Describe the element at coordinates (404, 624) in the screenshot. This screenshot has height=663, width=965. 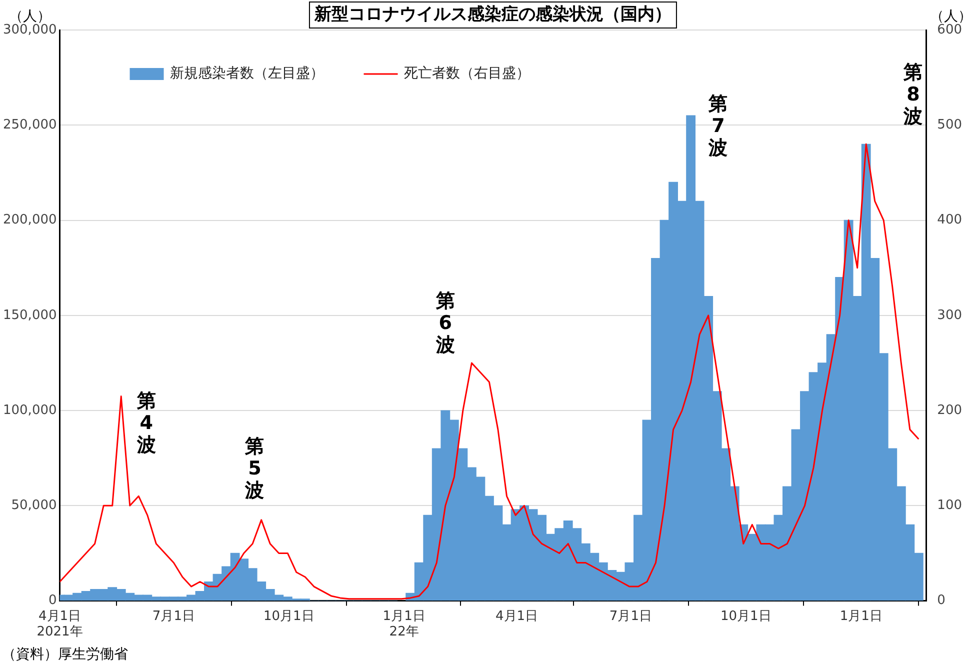
I see `x-tick-label: 1月1日 22年` at that location.